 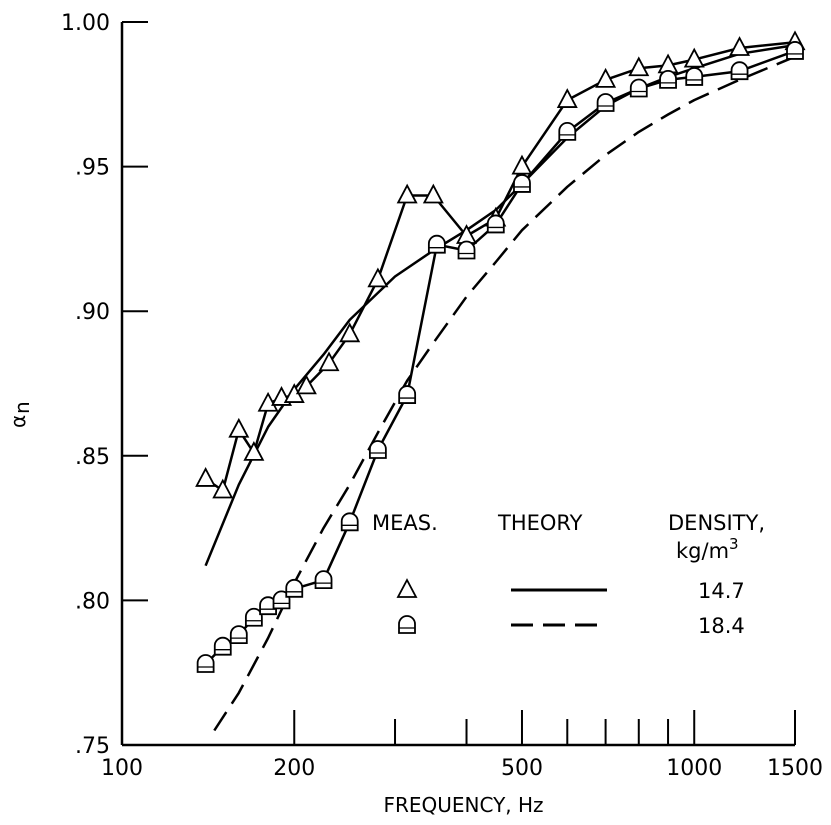 I want to click on legend-header-meas: MEAS., so click(x=405, y=523).